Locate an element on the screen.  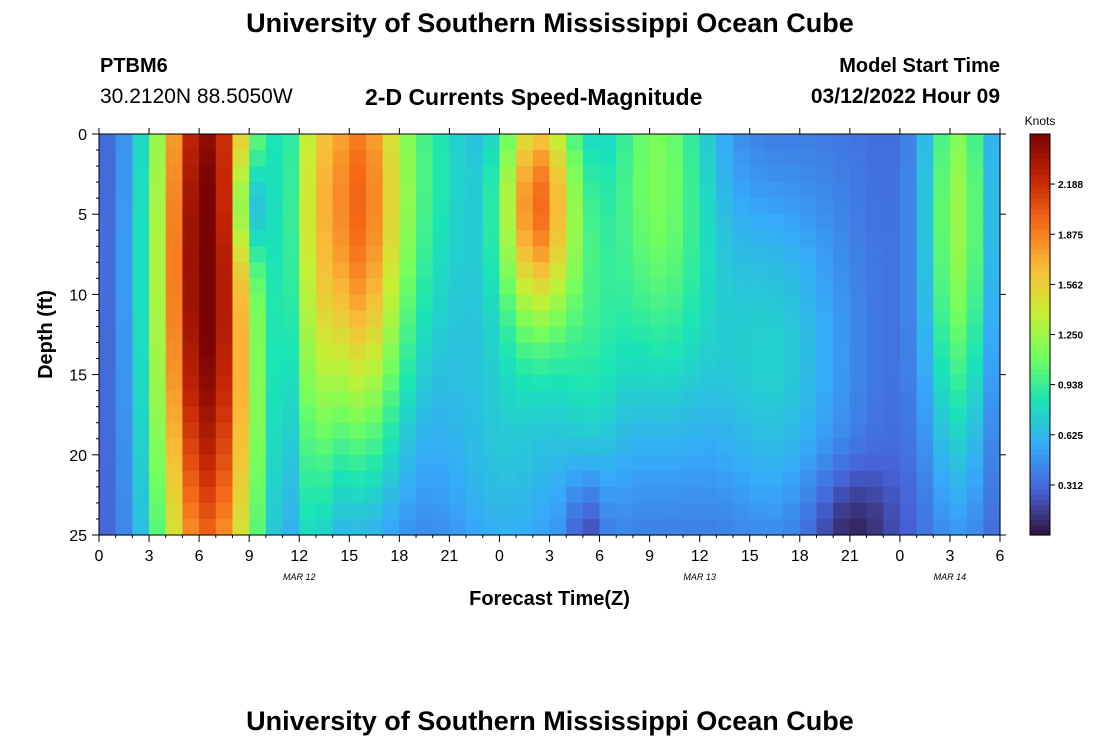
station-id: PTBM6 is located at coordinates (134, 66).